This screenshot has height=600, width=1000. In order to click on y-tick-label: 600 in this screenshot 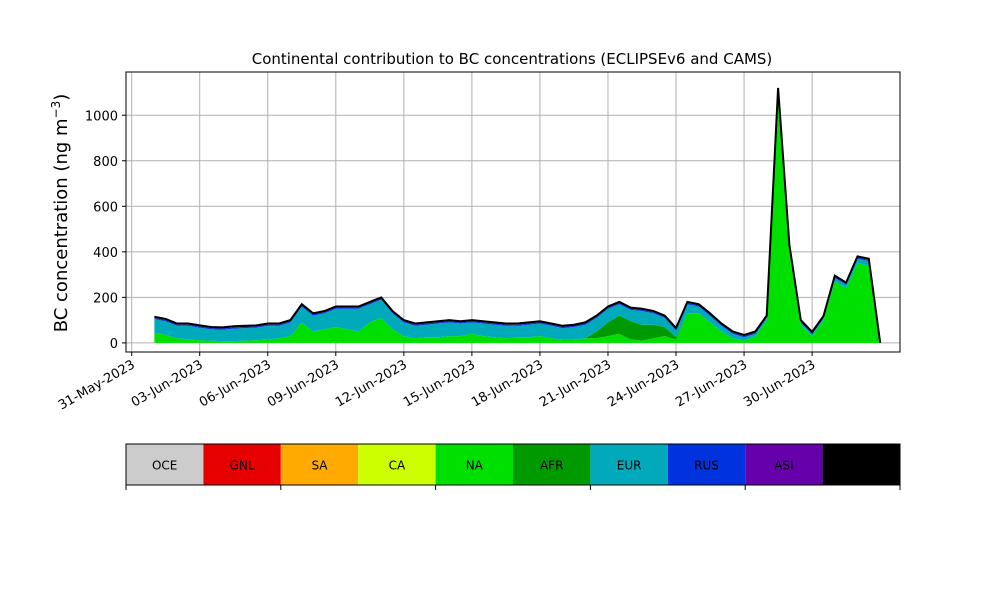, I will do `click(105, 207)`.